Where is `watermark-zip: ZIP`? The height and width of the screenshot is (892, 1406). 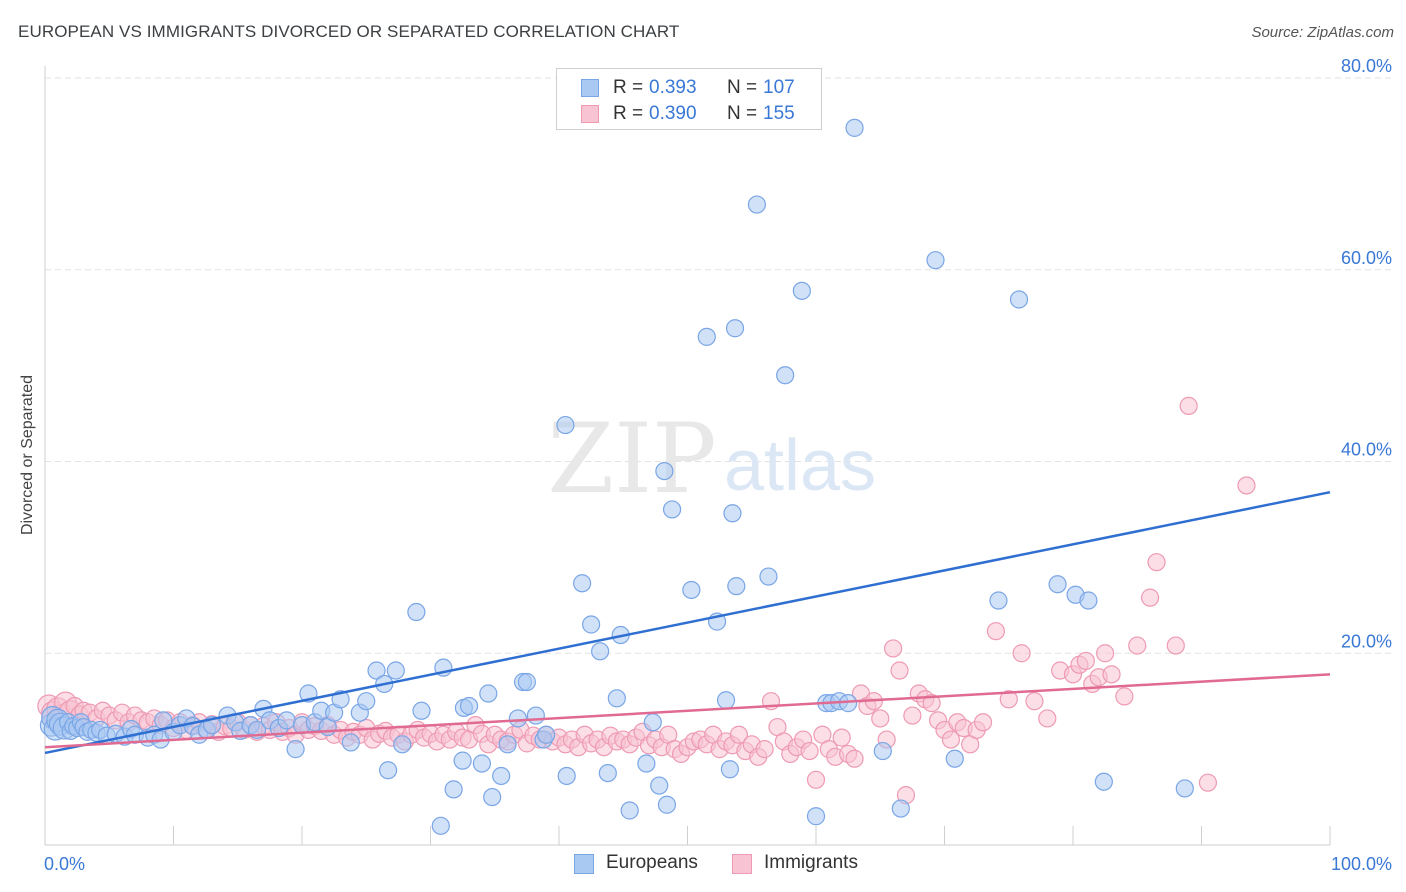
watermark-zip: ZIP is located at coordinates (631, 459).